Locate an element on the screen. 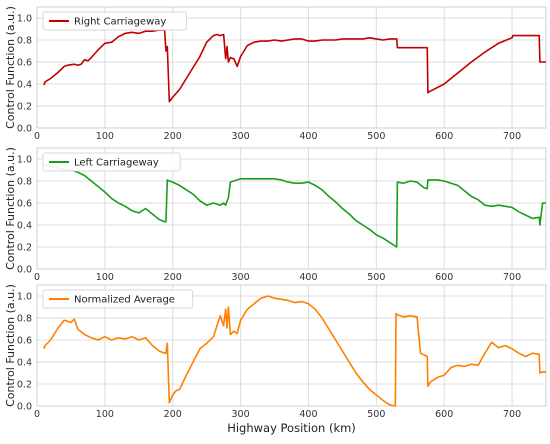 This screenshot has width=550, height=444. legend-label: Right Carriageway is located at coordinates (120, 22).